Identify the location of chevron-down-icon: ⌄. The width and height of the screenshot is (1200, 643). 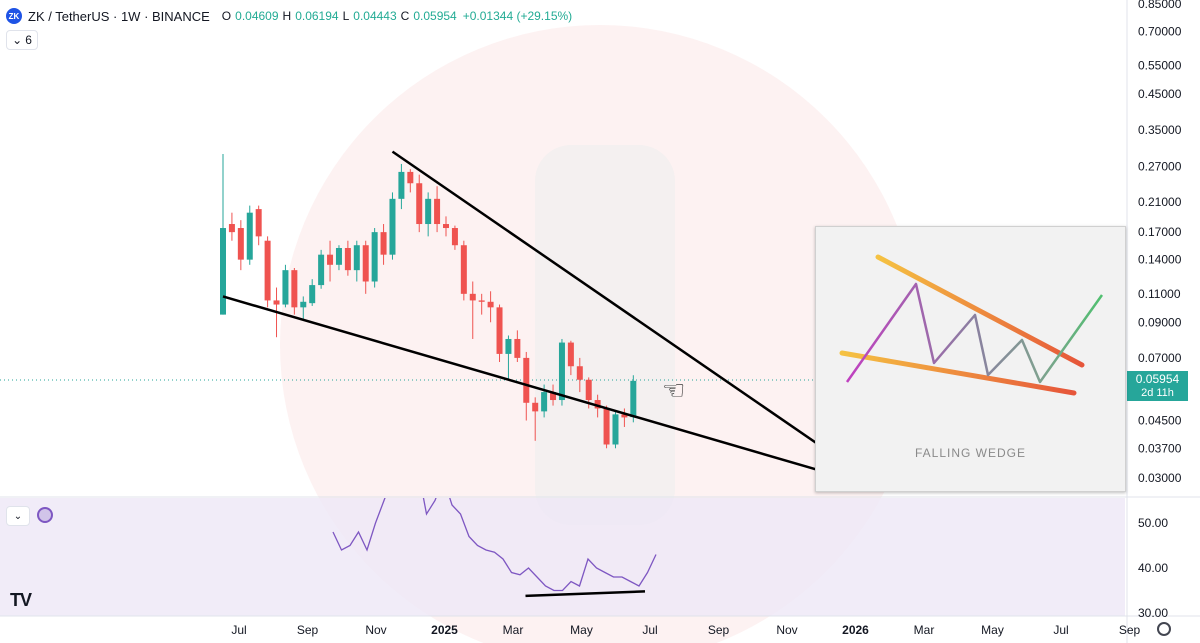
(17, 40).